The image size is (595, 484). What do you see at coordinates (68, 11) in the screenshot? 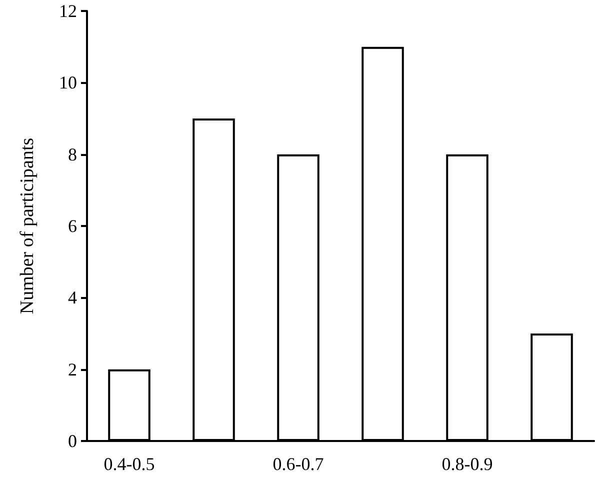
I see `y-tick-label: 12` at bounding box center [68, 11].